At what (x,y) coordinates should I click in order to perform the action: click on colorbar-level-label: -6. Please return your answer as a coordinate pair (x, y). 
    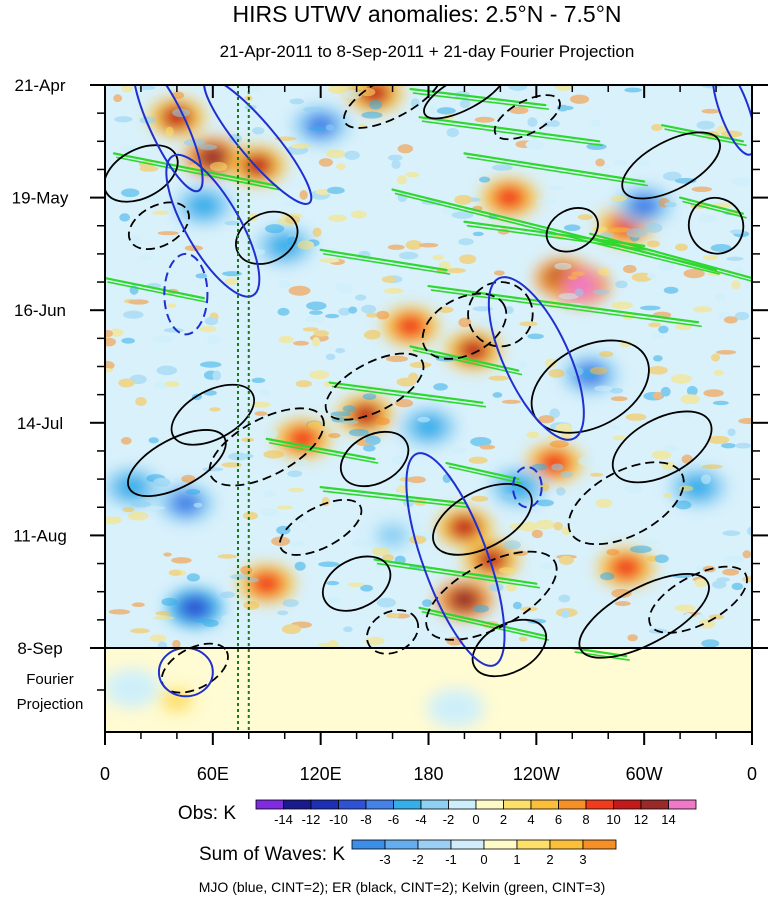
    Looking at the image, I should click on (394, 819).